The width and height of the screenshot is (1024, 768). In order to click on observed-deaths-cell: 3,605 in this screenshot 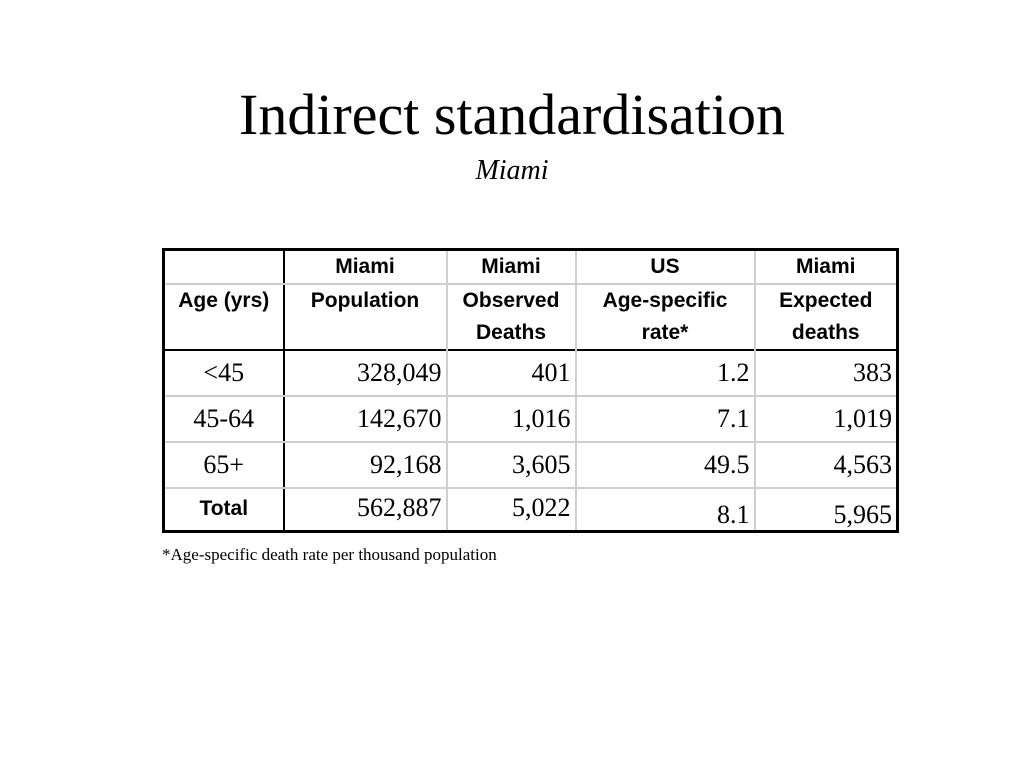, I will do `click(510, 465)`.